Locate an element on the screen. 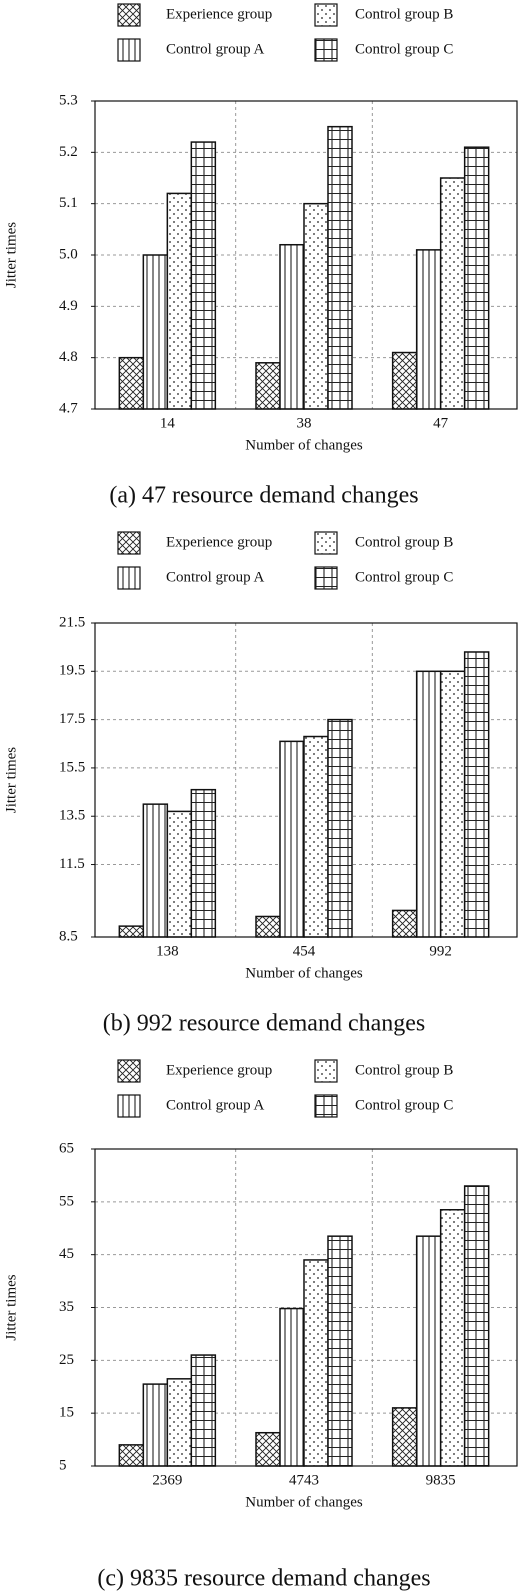  y-tick-label: 21.5 is located at coordinates (72, 622).